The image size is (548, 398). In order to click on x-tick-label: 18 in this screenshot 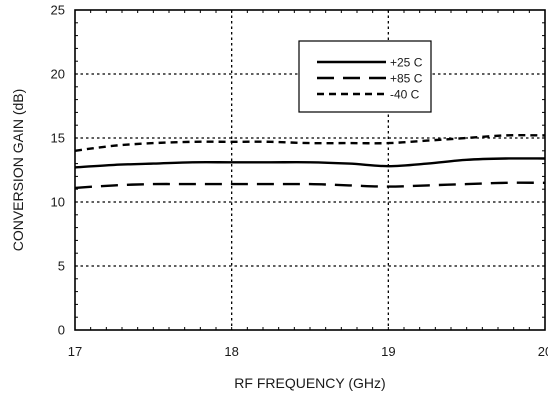, I will do `click(231, 351)`.